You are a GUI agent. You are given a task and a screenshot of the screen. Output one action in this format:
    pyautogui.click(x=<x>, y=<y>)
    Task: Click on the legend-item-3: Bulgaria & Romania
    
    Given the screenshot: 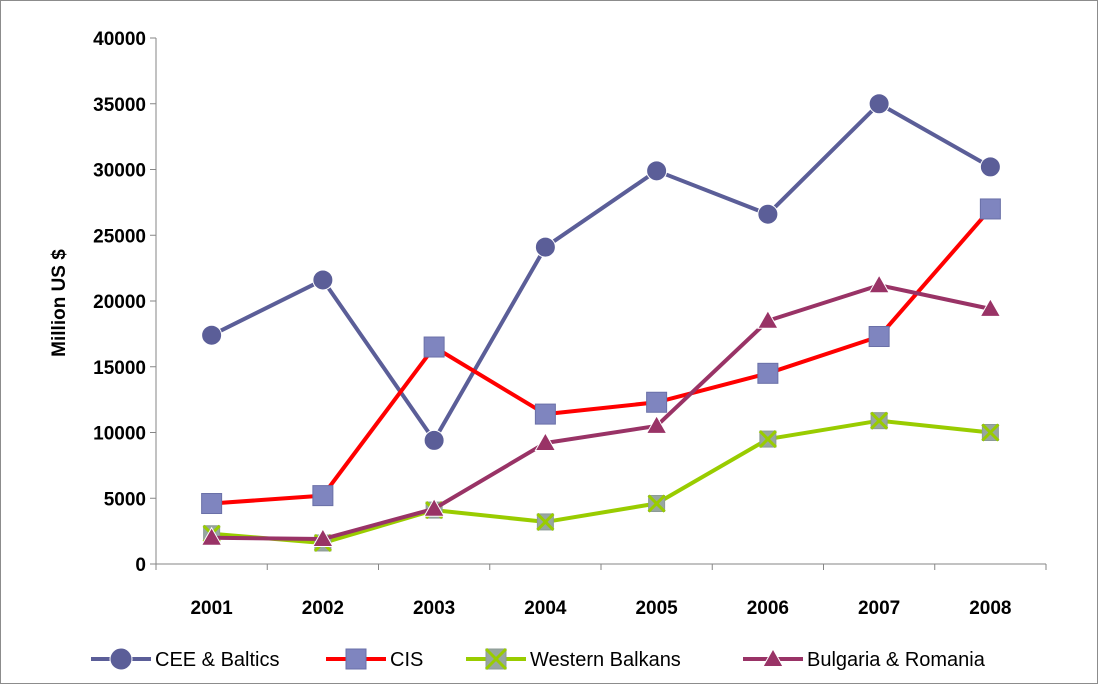 What is the action you would take?
    pyautogui.click(x=864, y=660)
    